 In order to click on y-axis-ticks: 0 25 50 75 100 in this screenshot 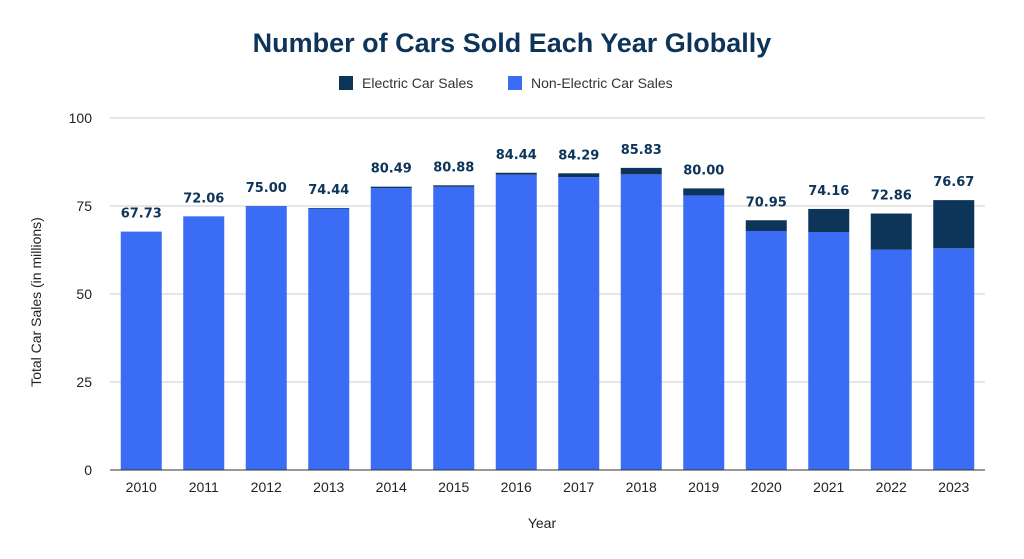, I will do `click(81, 294)`.